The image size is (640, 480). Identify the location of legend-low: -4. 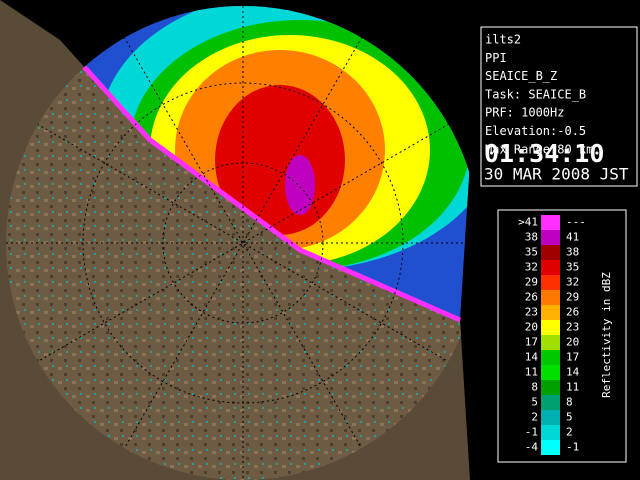
(532, 447).